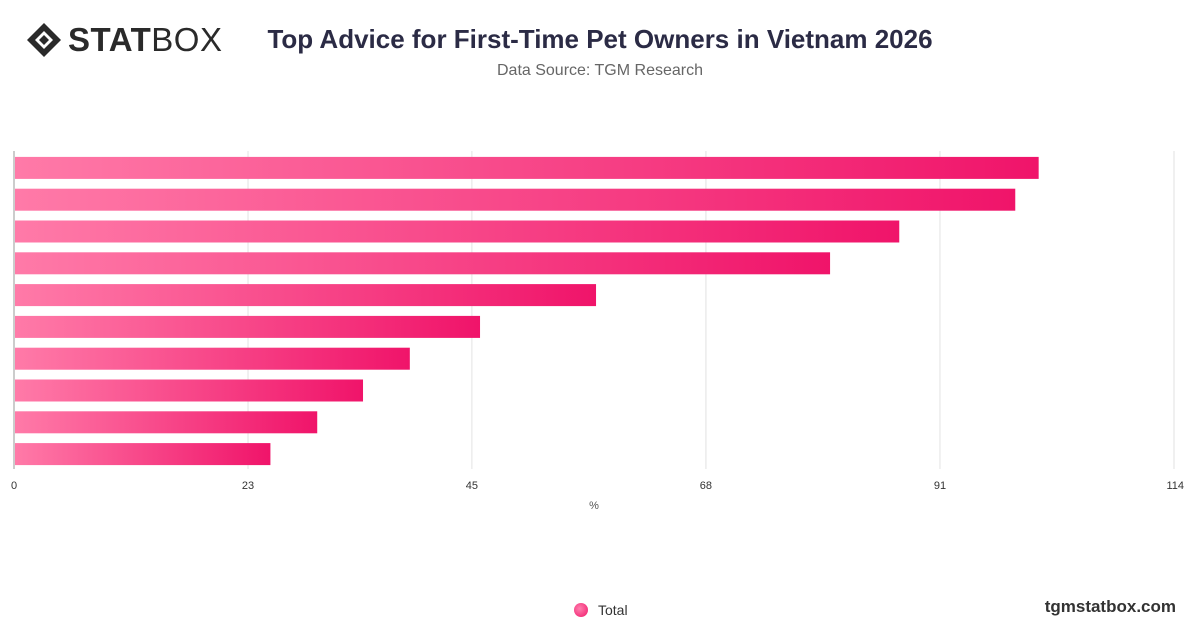 The width and height of the screenshot is (1200, 628). I want to click on logo-text-light: BOX, so click(187, 39).